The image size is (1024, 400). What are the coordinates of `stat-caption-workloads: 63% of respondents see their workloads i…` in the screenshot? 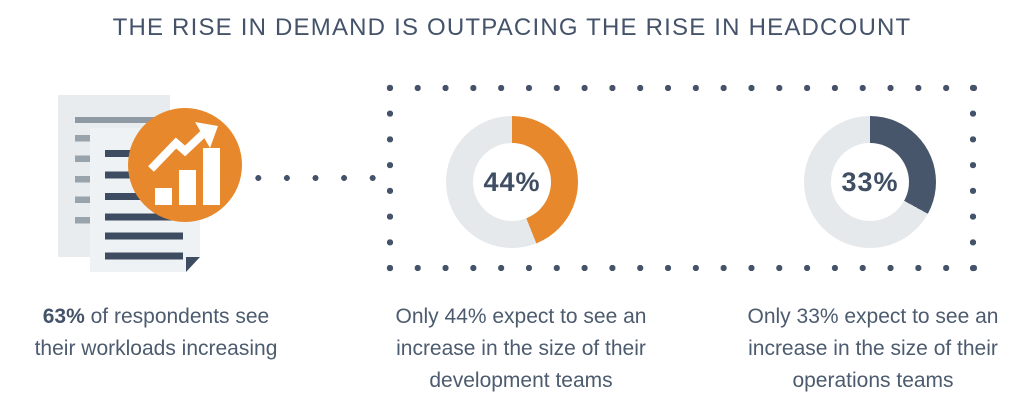 It's located at (156, 333).